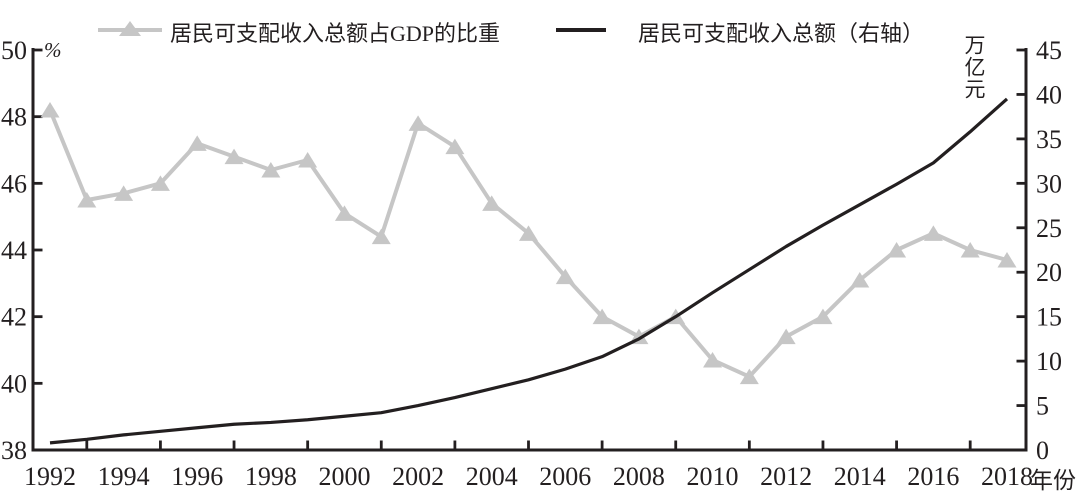 The image size is (1080, 503). I want to click on x-axis-tick-label: 1994, so click(124, 476).